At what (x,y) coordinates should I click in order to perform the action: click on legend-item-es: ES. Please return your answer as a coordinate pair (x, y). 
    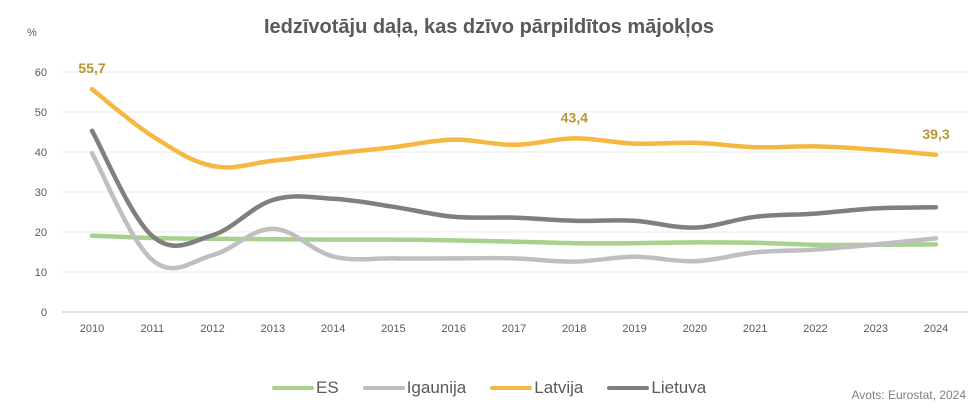
    Looking at the image, I should click on (305, 388).